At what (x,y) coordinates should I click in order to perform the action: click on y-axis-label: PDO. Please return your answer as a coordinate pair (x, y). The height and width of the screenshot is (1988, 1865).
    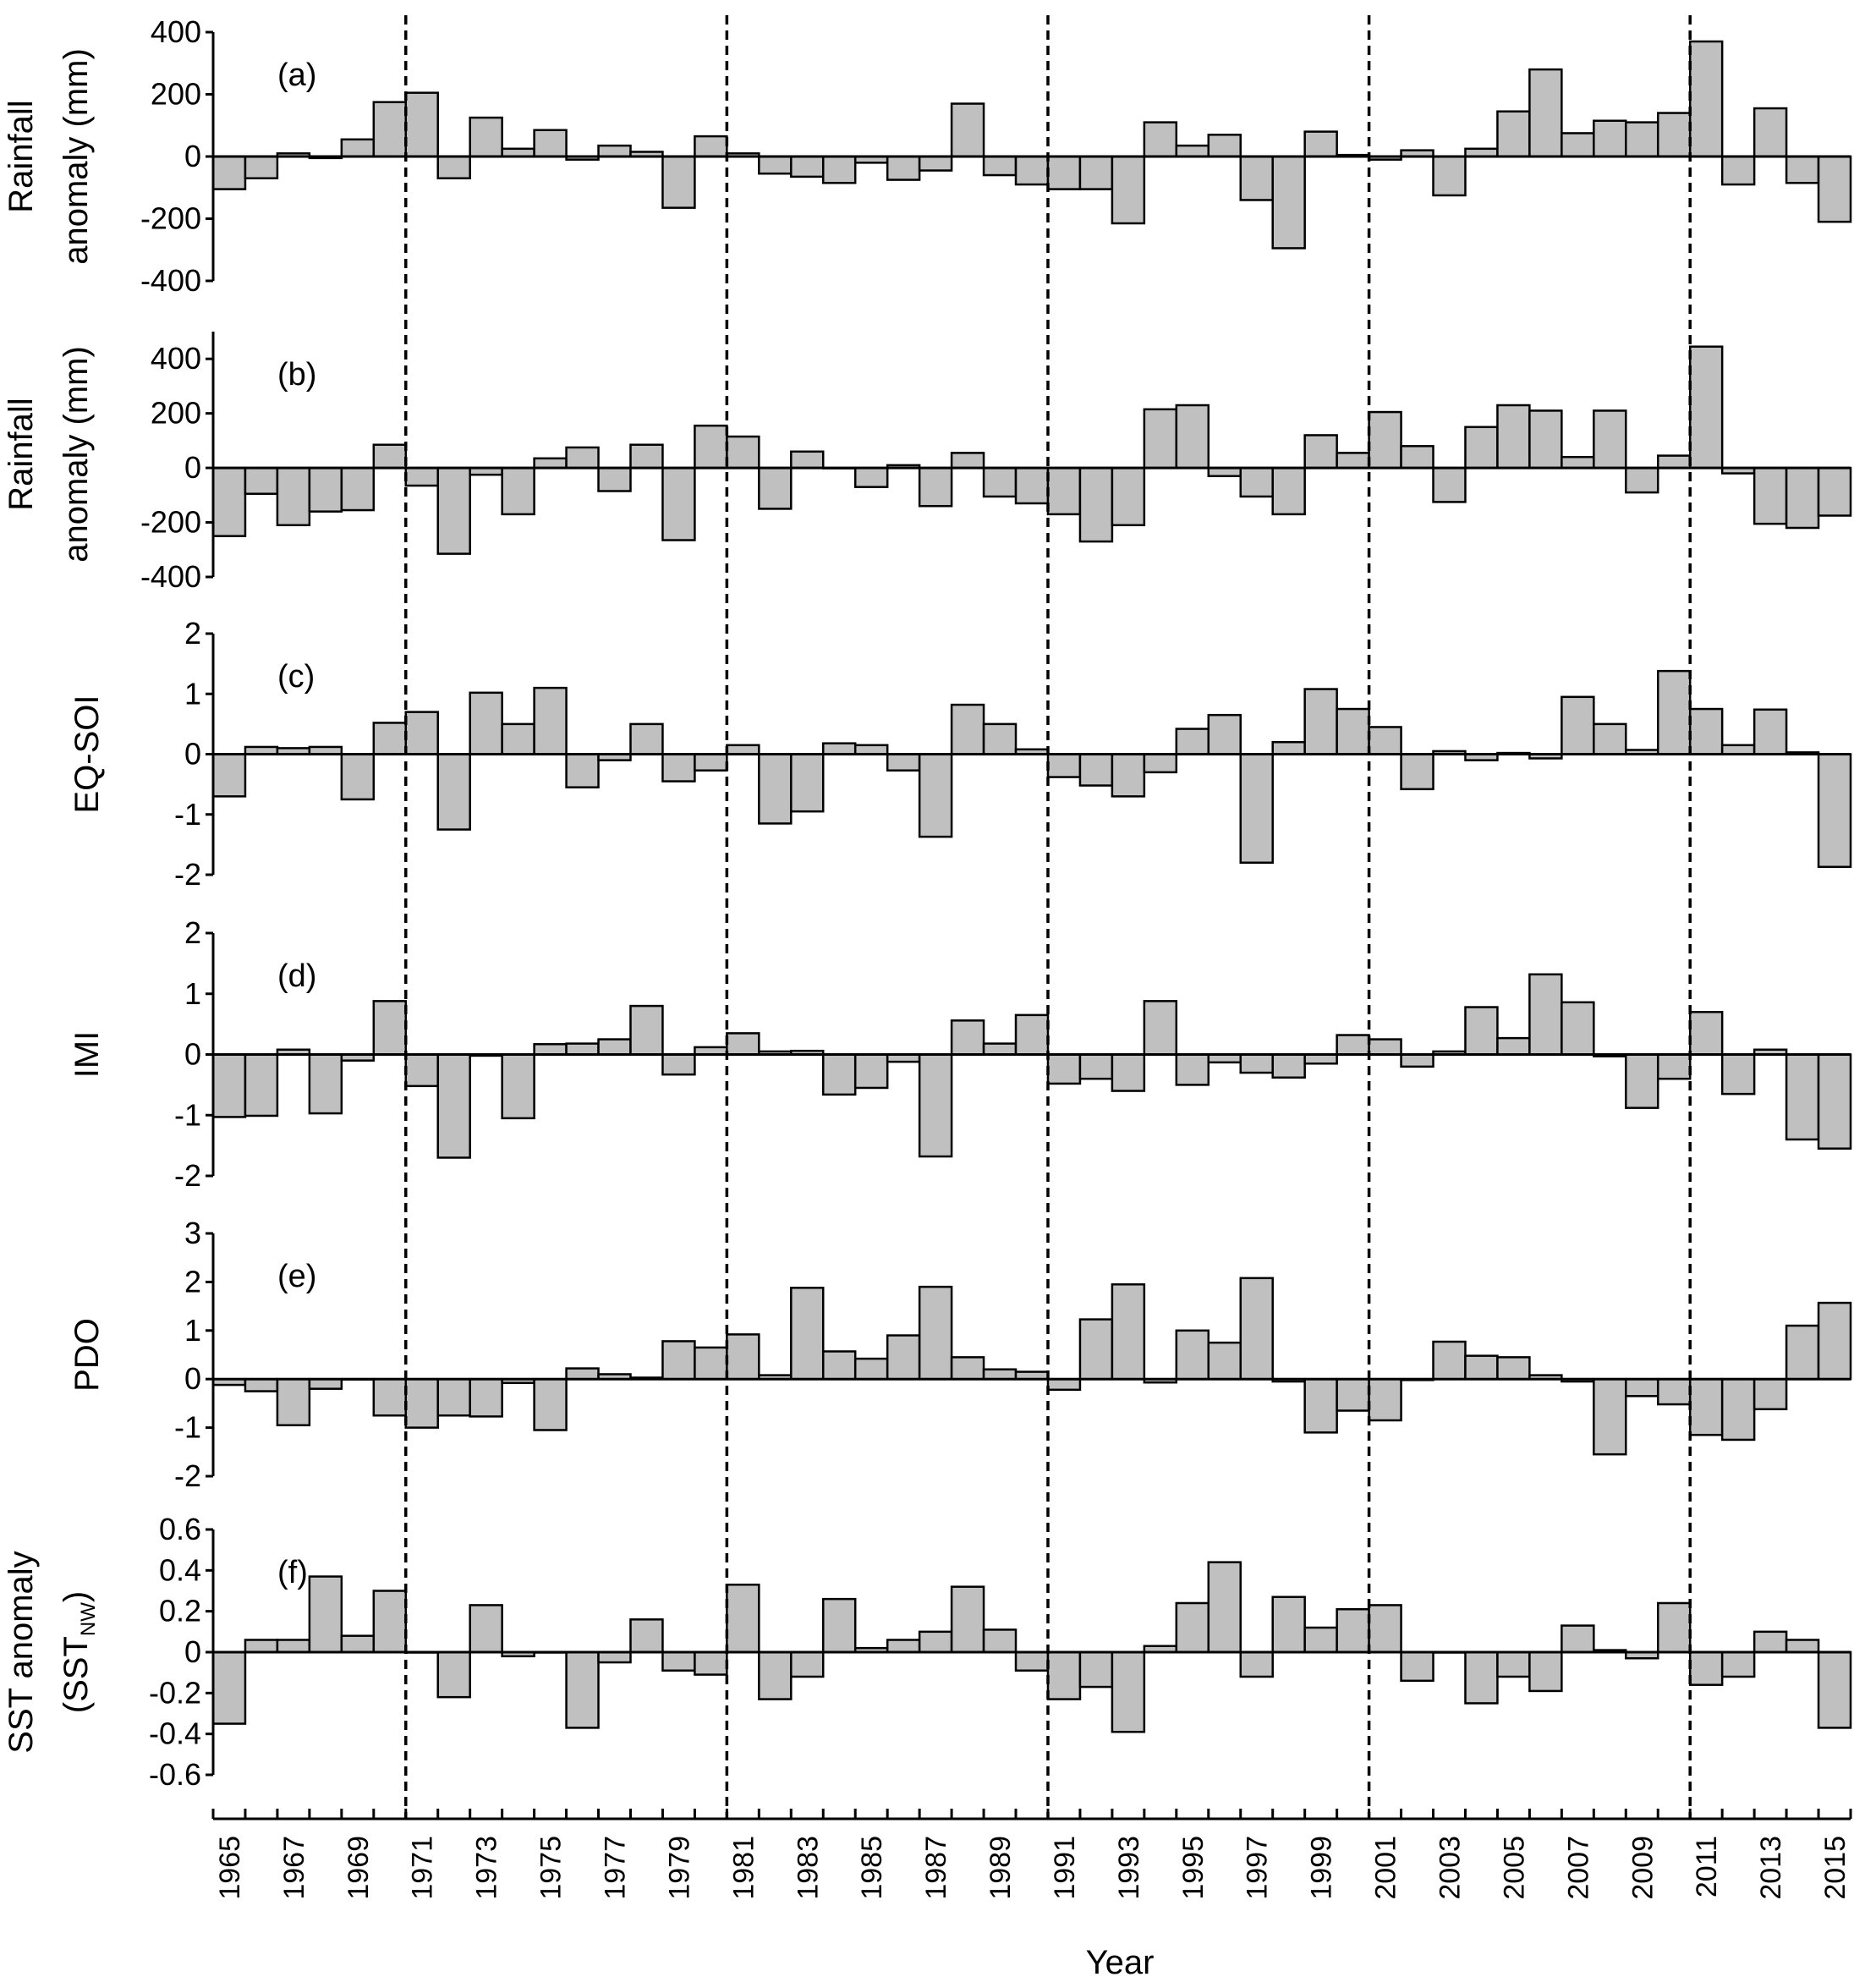
    Looking at the image, I should click on (87, 1355).